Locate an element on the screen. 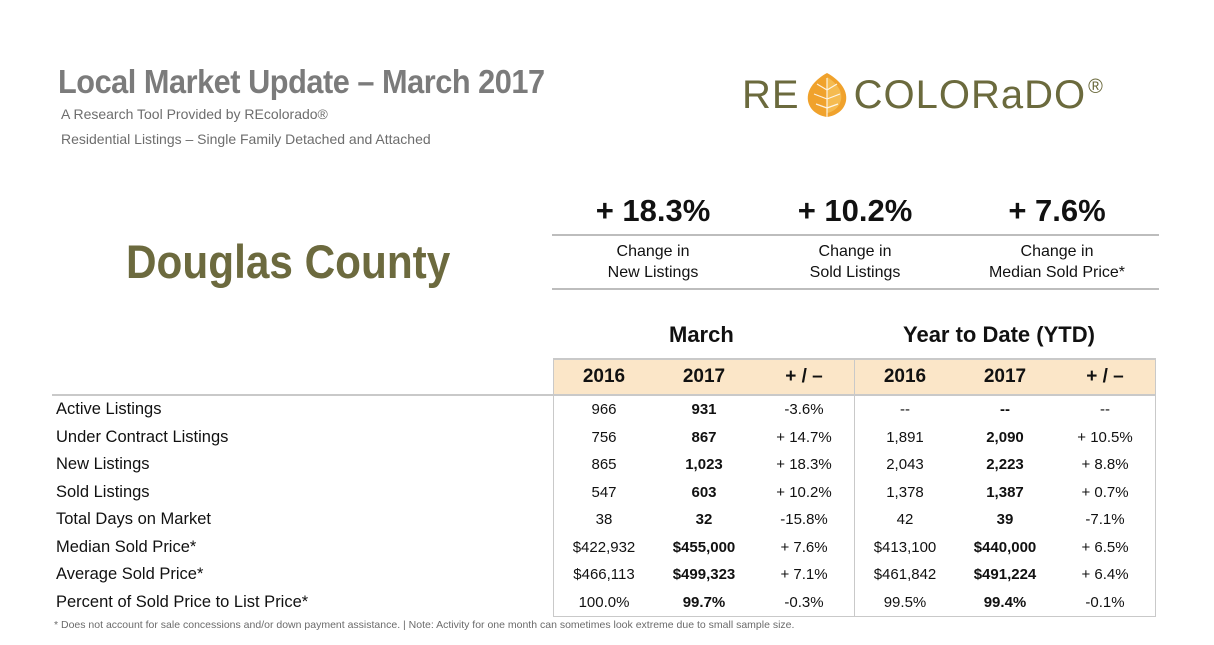 This screenshot has width=1214, height=645. table-cell: + 8.8% is located at coordinates (1105, 465).